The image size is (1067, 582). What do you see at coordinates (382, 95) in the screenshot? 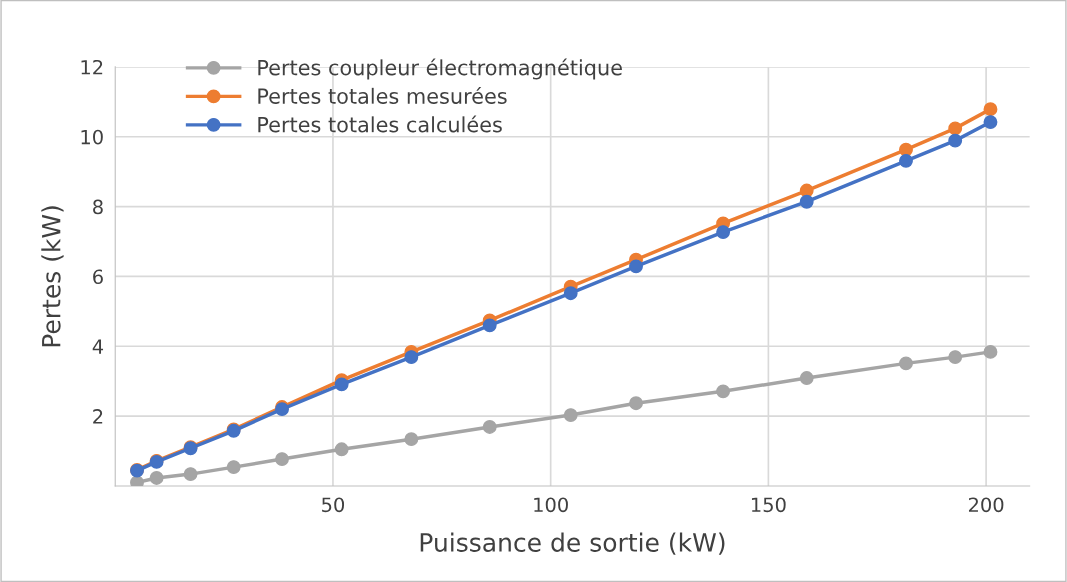
I see `legend-label: Pertes totales mesurées` at bounding box center [382, 95].